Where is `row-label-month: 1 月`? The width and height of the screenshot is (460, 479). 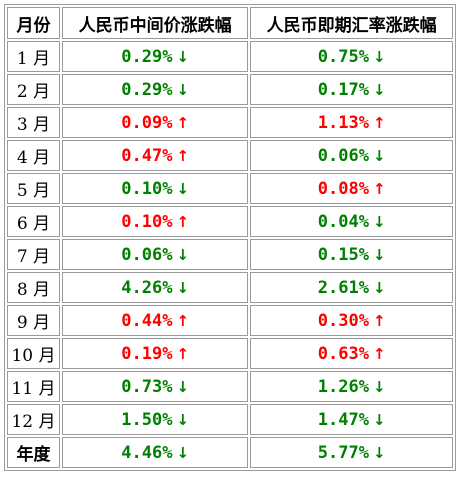 row-label-month: 1 月 is located at coordinates (33, 56).